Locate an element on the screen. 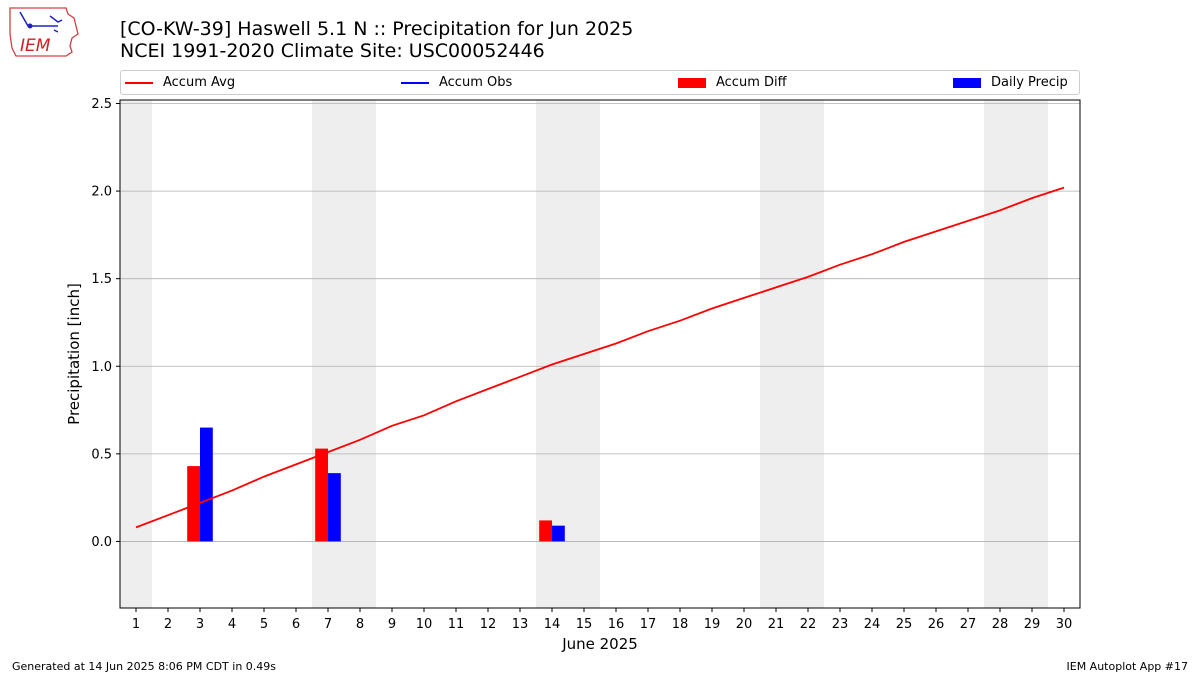 The width and height of the screenshot is (1200, 675). x-tick-label-25: 26 is located at coordinates (936, 624).